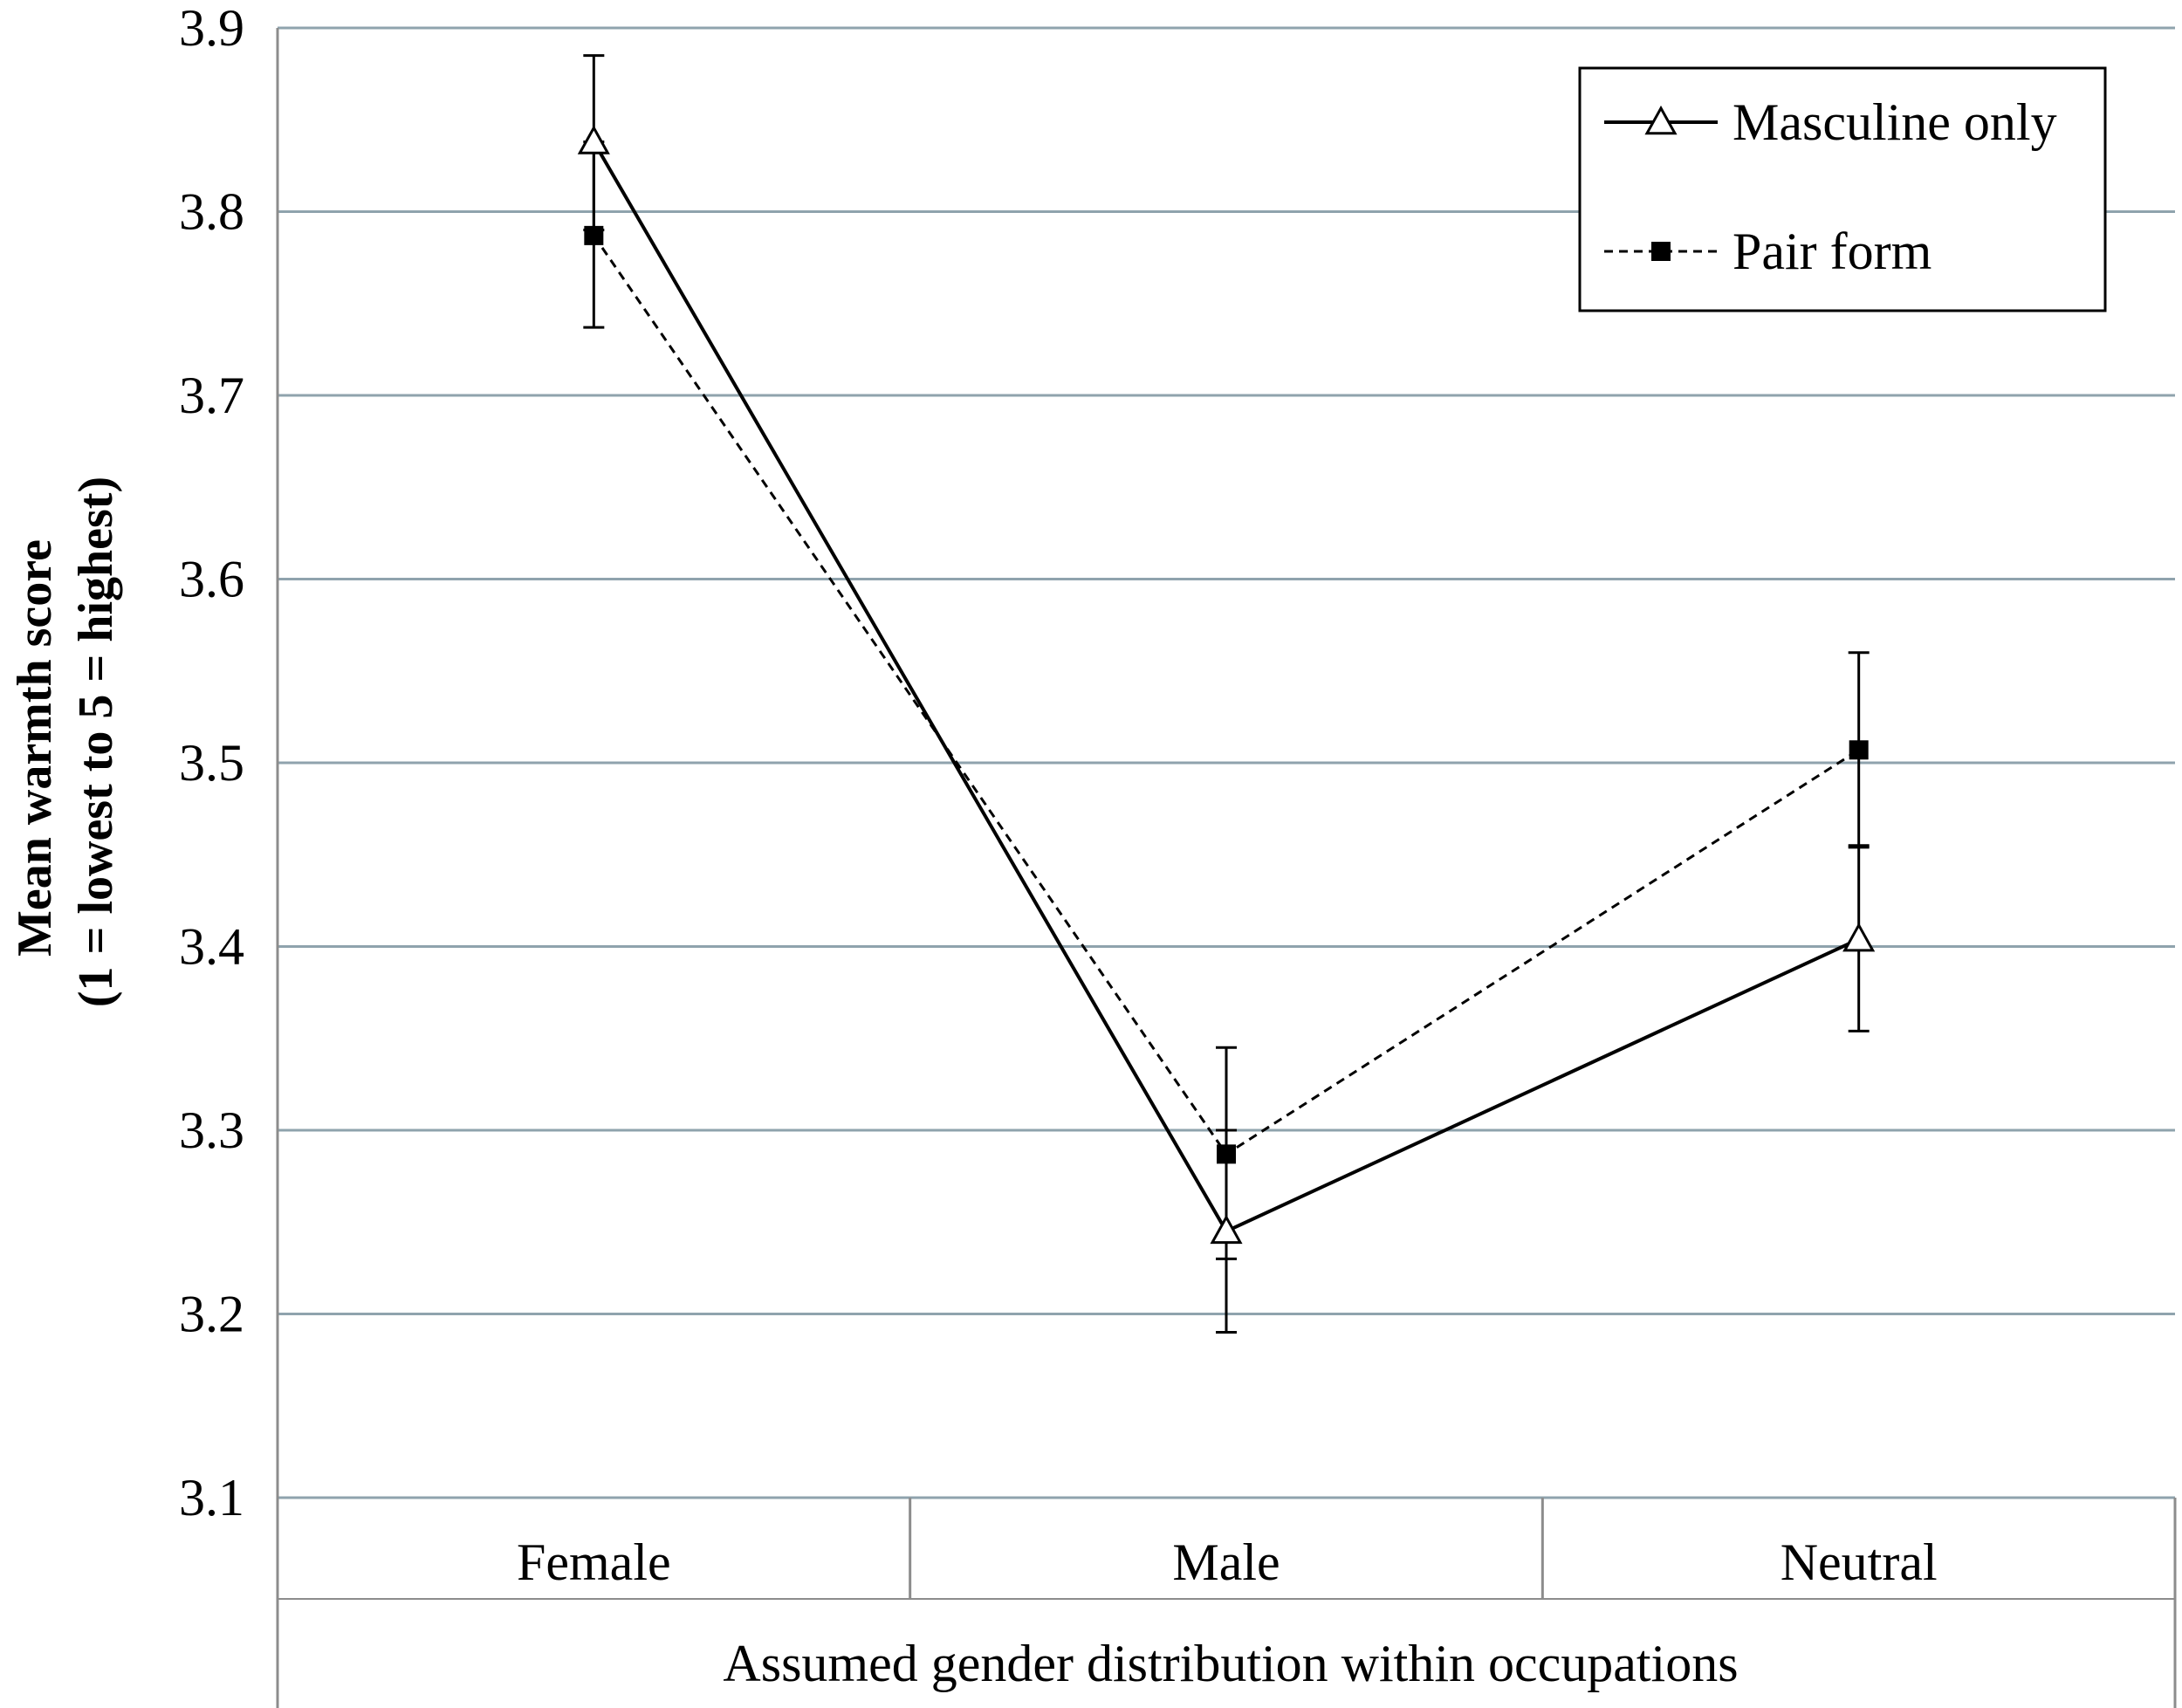 The width and height of the screenshot is (2182, 1708). What do you see at coordinates (212, 947) in the screenshot?
I see `y-tick-label: 3.4` at bounding box center [212, 947].